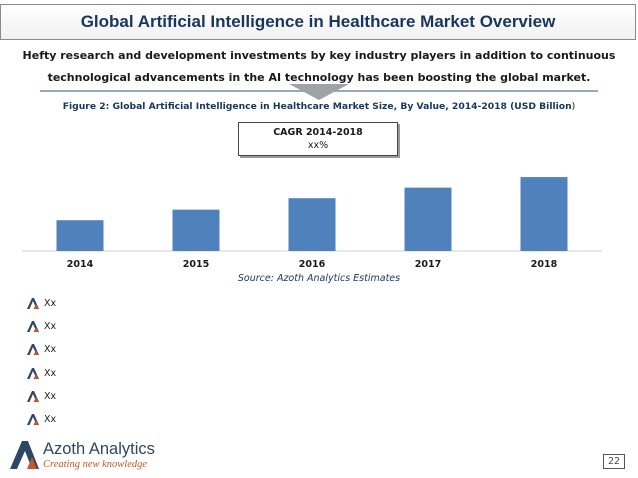  Describe the element at coordinates (196, 230) in the screenshot. I see `bar-2015` at that location.